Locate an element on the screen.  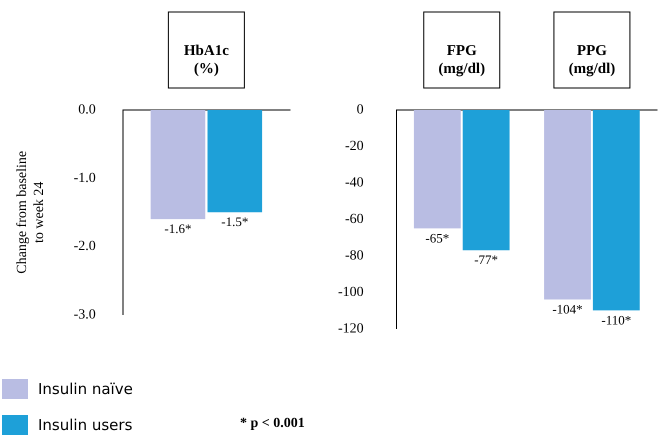
y-tick-label: 0.0 is located at coordinates (87, 110).